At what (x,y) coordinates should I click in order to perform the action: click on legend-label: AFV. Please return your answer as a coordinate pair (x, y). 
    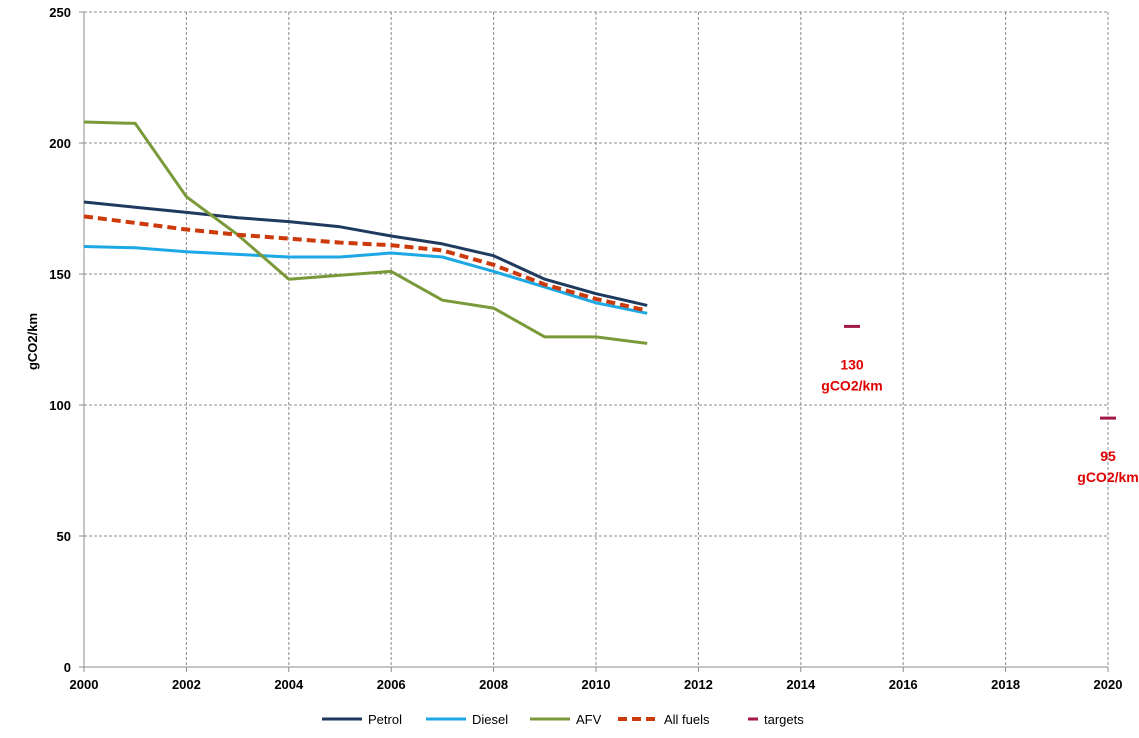
    Looking at the image, I should click on (589, 719).